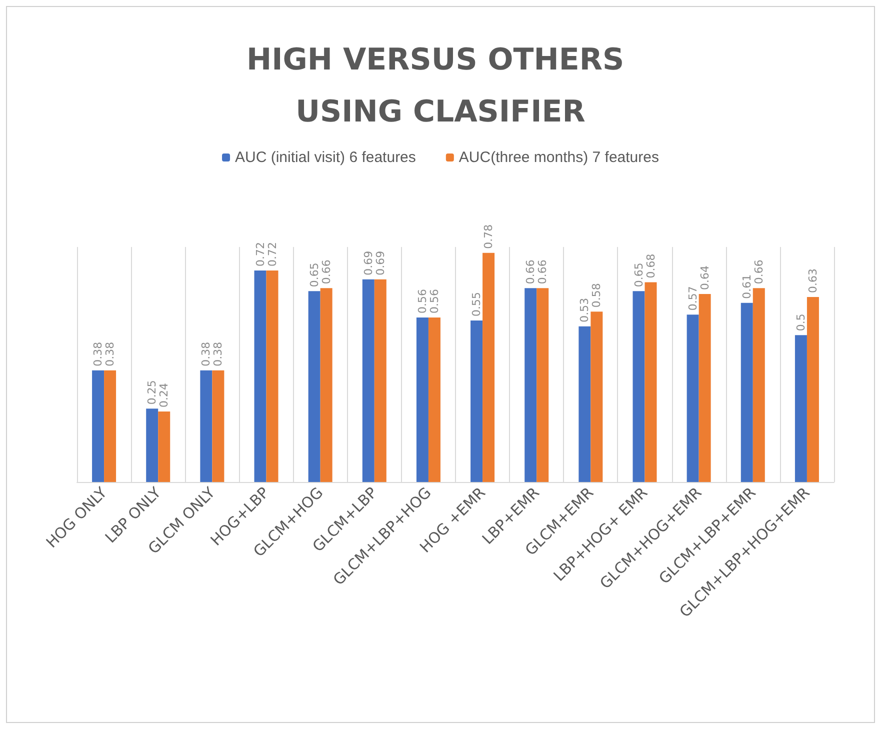 Image resolution: width=883 pixels, height=731 pixels. What do you see at coordinates (489, 236) in the screenshot?
I see `data-label: 0.78` at bounding box center [489, 236].